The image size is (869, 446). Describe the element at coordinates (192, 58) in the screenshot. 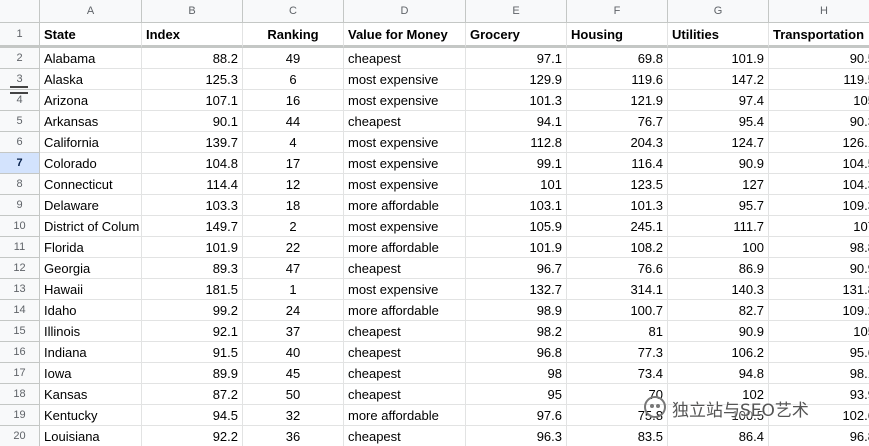

I see `cell: 88.2` at that location.